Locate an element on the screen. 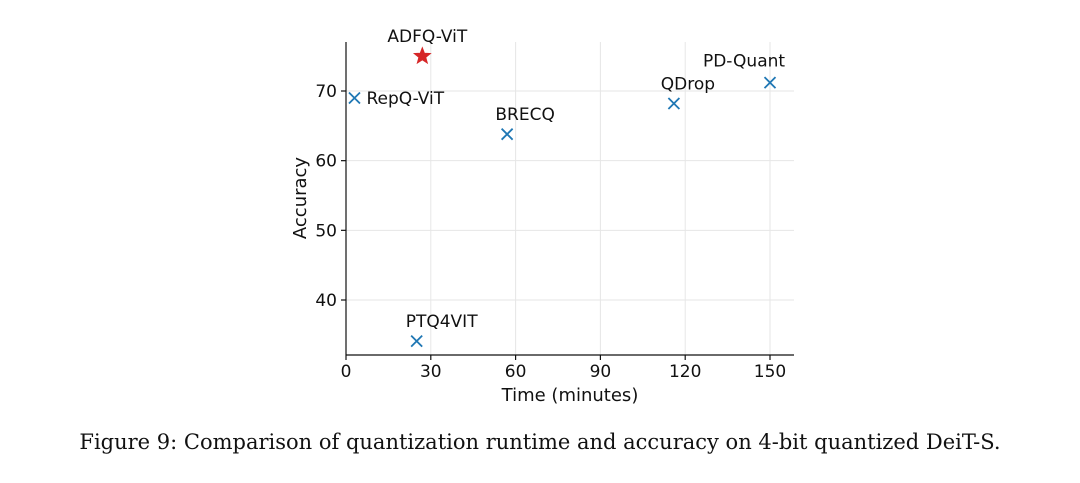 The image size is (1080, 483). point-label: PD-Quant is located at coordinates (744, 62).